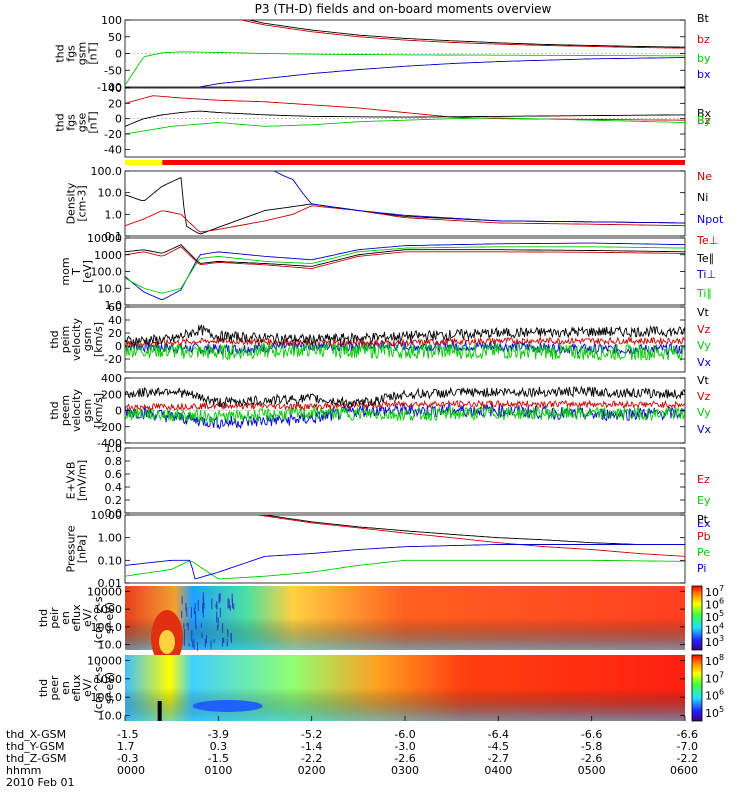 Image resolution: width=750 pixels, height=800 pixels. Describe the element at coordinates (36, 758) in the screenshot. I see `x-axis-row-label: thd_Z-GSM` at that location.